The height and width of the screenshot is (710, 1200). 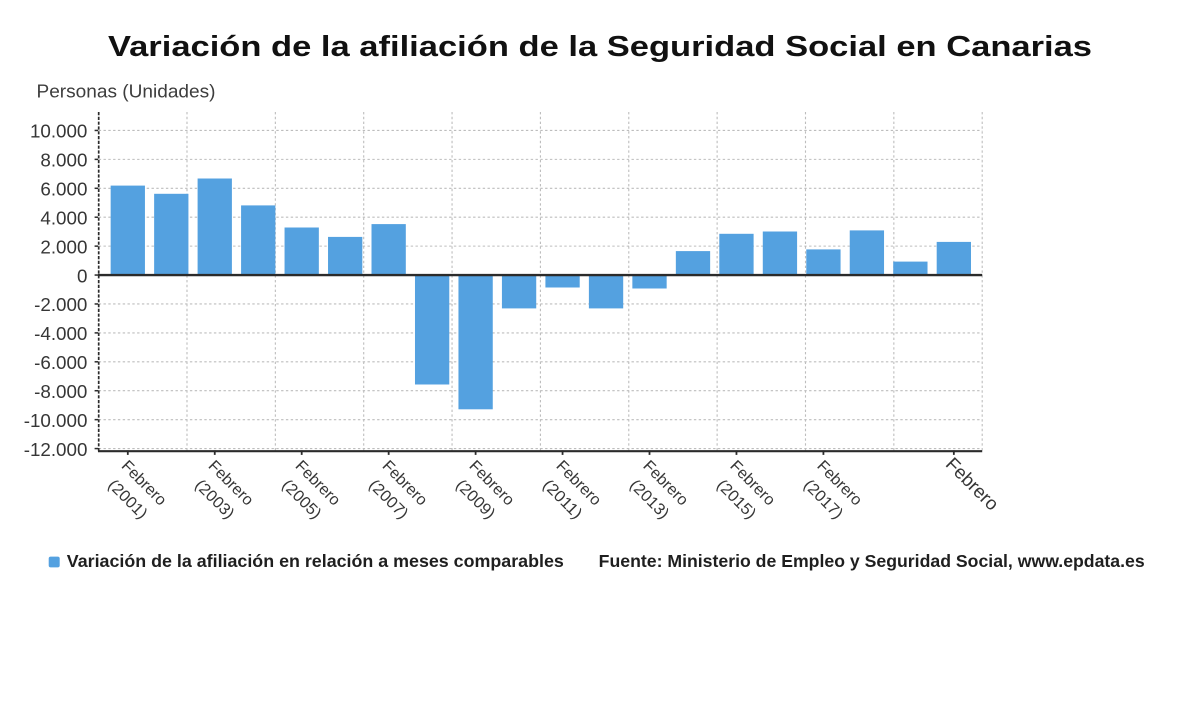 I want to click on svg-text: Personas (Unidades), so click(x=126, y=90).